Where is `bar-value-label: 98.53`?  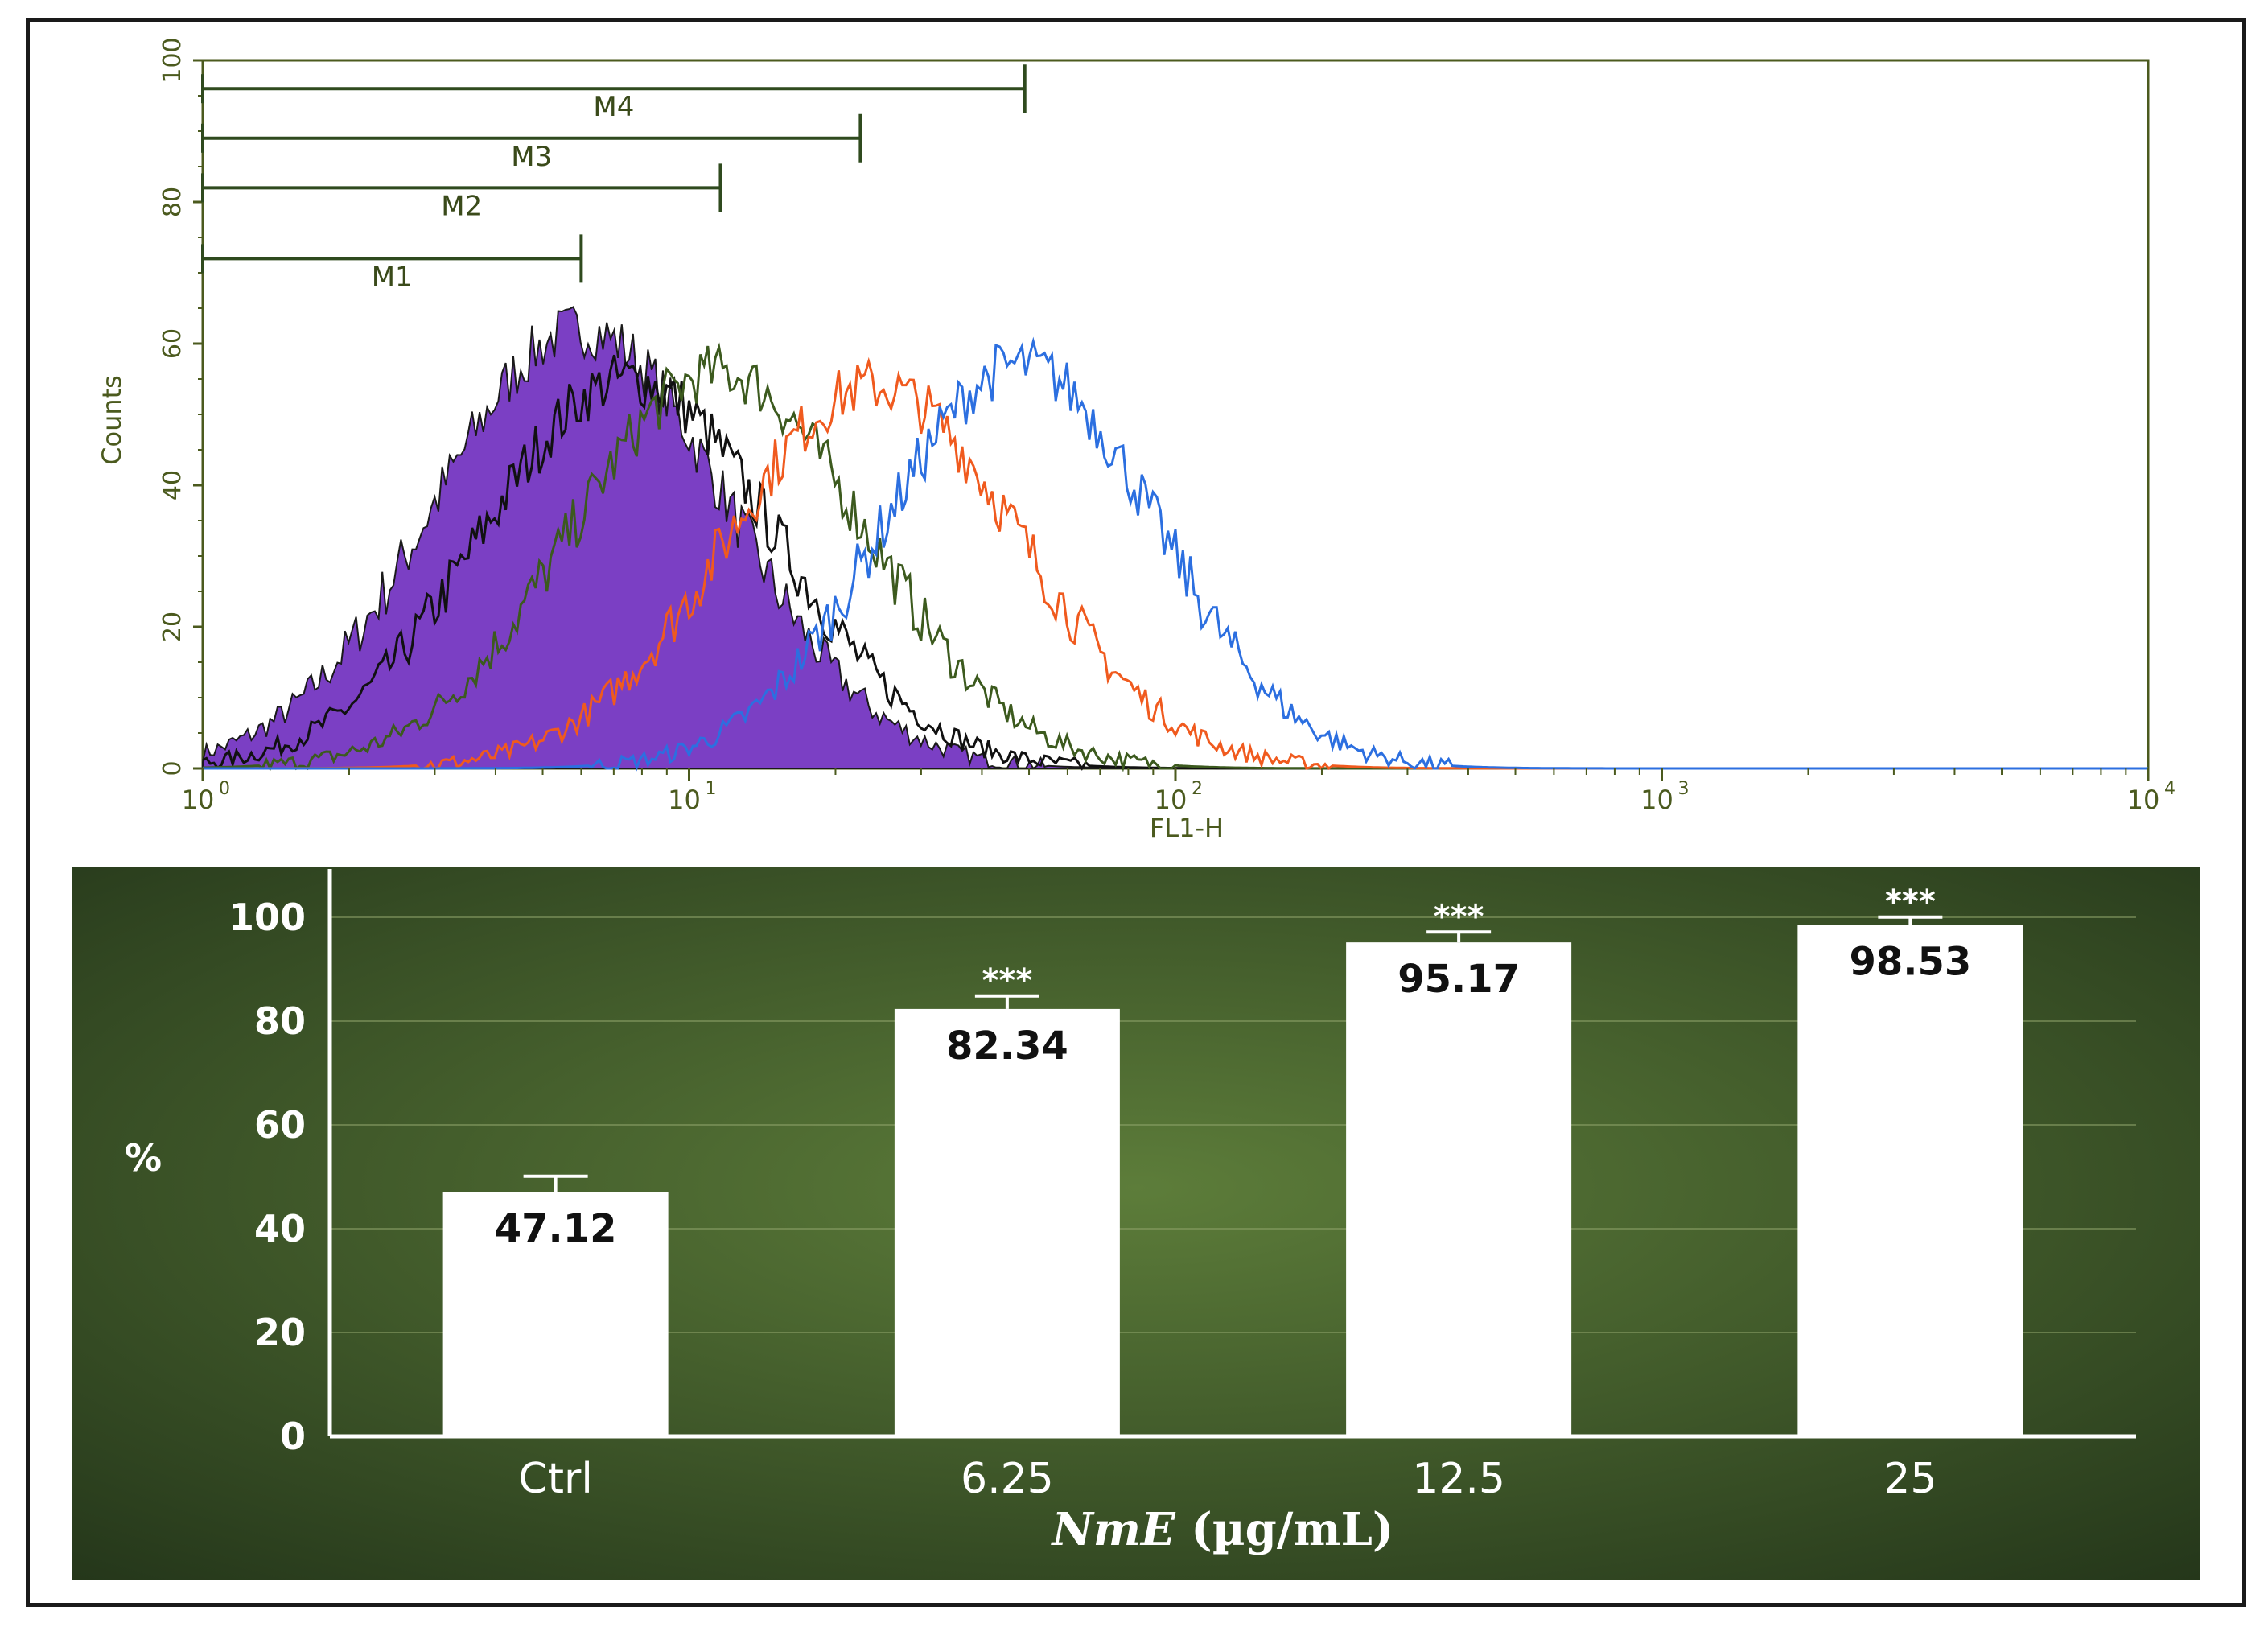
bar-value-label: 98.53 is located at coordinates (1910, 961).